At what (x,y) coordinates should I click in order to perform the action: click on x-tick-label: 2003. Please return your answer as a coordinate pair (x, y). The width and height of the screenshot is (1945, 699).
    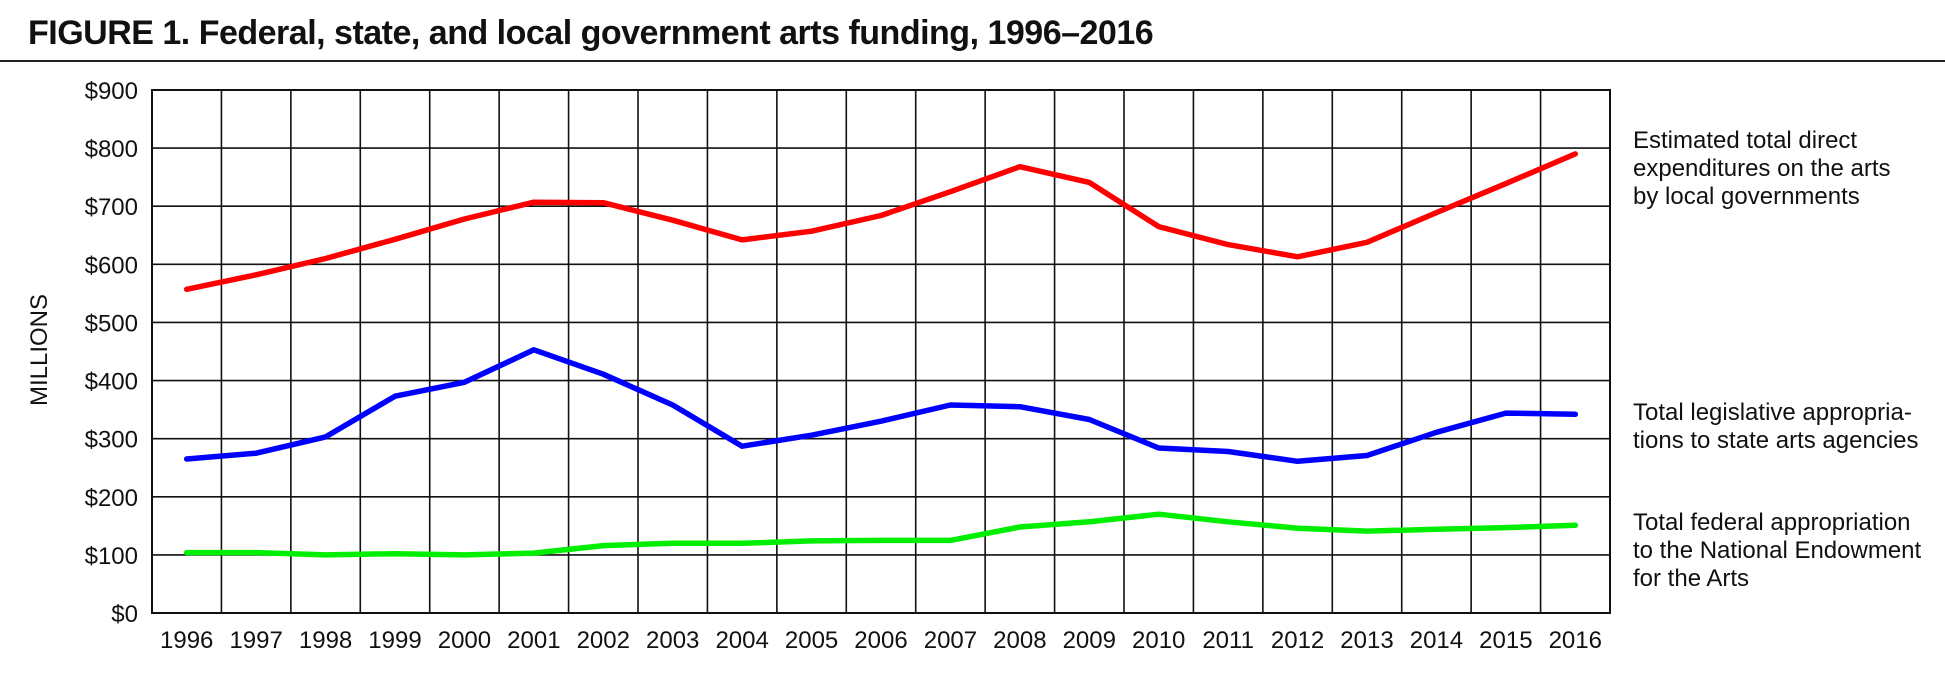
    Looking at the image, I should click on (672, 640).